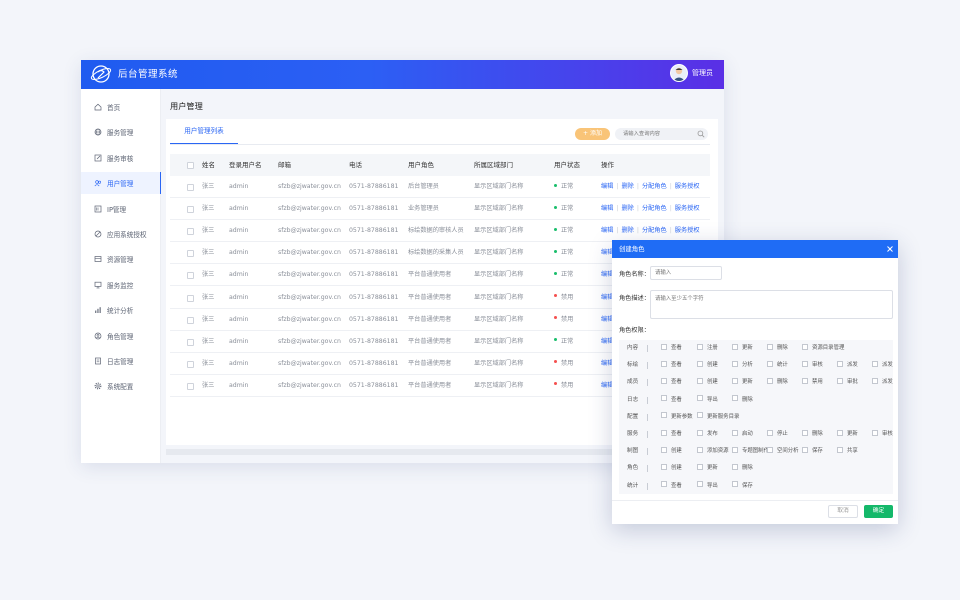  Describe the element at coordinates (742, 434) in the screenshot. I see `permission-checkbox: 启动` at that location.